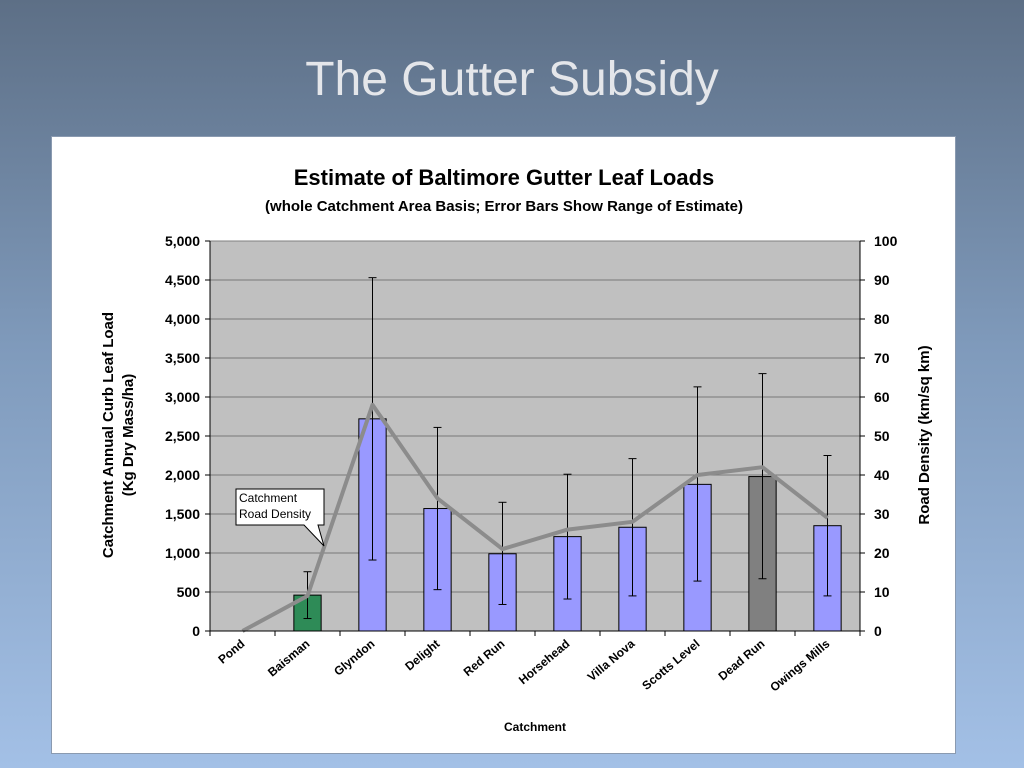 The image size is (1024, 768). I want to click on y-tick-label: 3,000, so click(182, 397).